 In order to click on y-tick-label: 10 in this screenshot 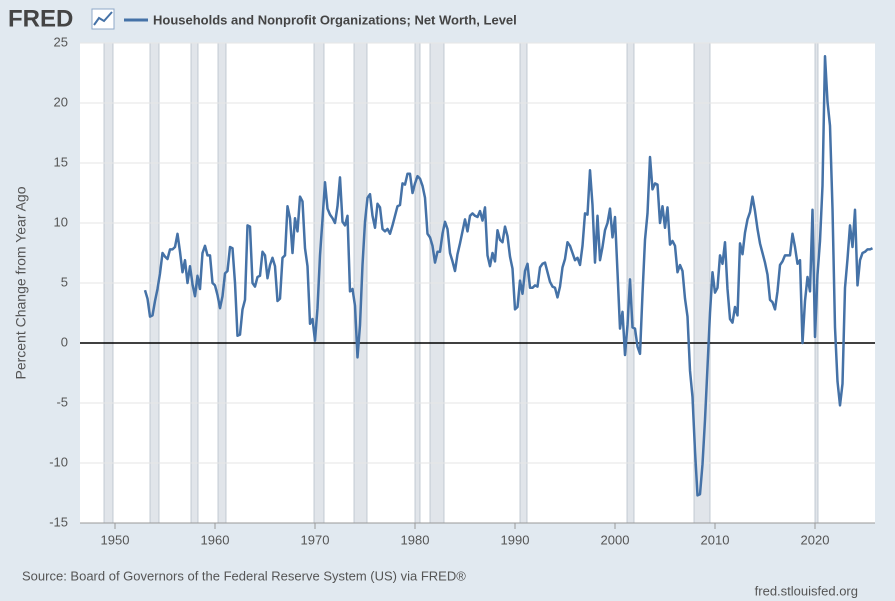, I will do `click(61, 221)`.